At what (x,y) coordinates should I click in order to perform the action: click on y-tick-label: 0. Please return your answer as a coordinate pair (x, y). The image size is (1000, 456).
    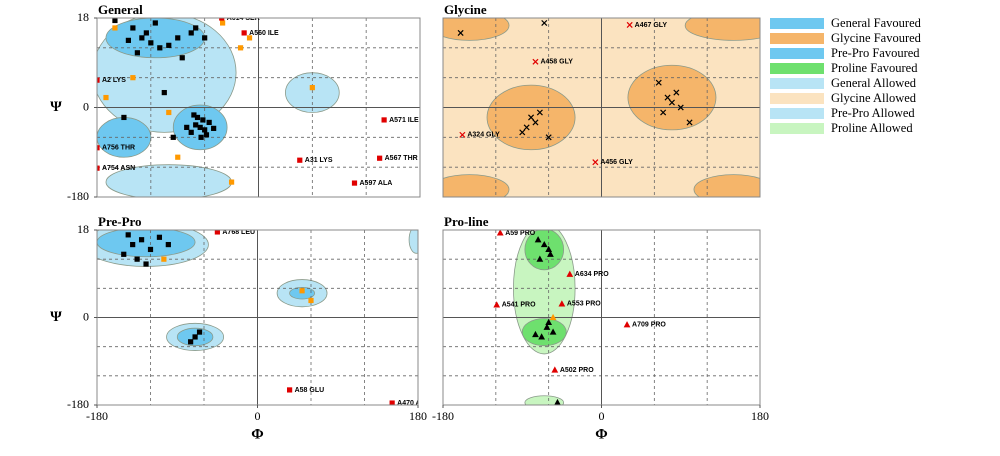
    Looking at the image, I should click on (86, 316).